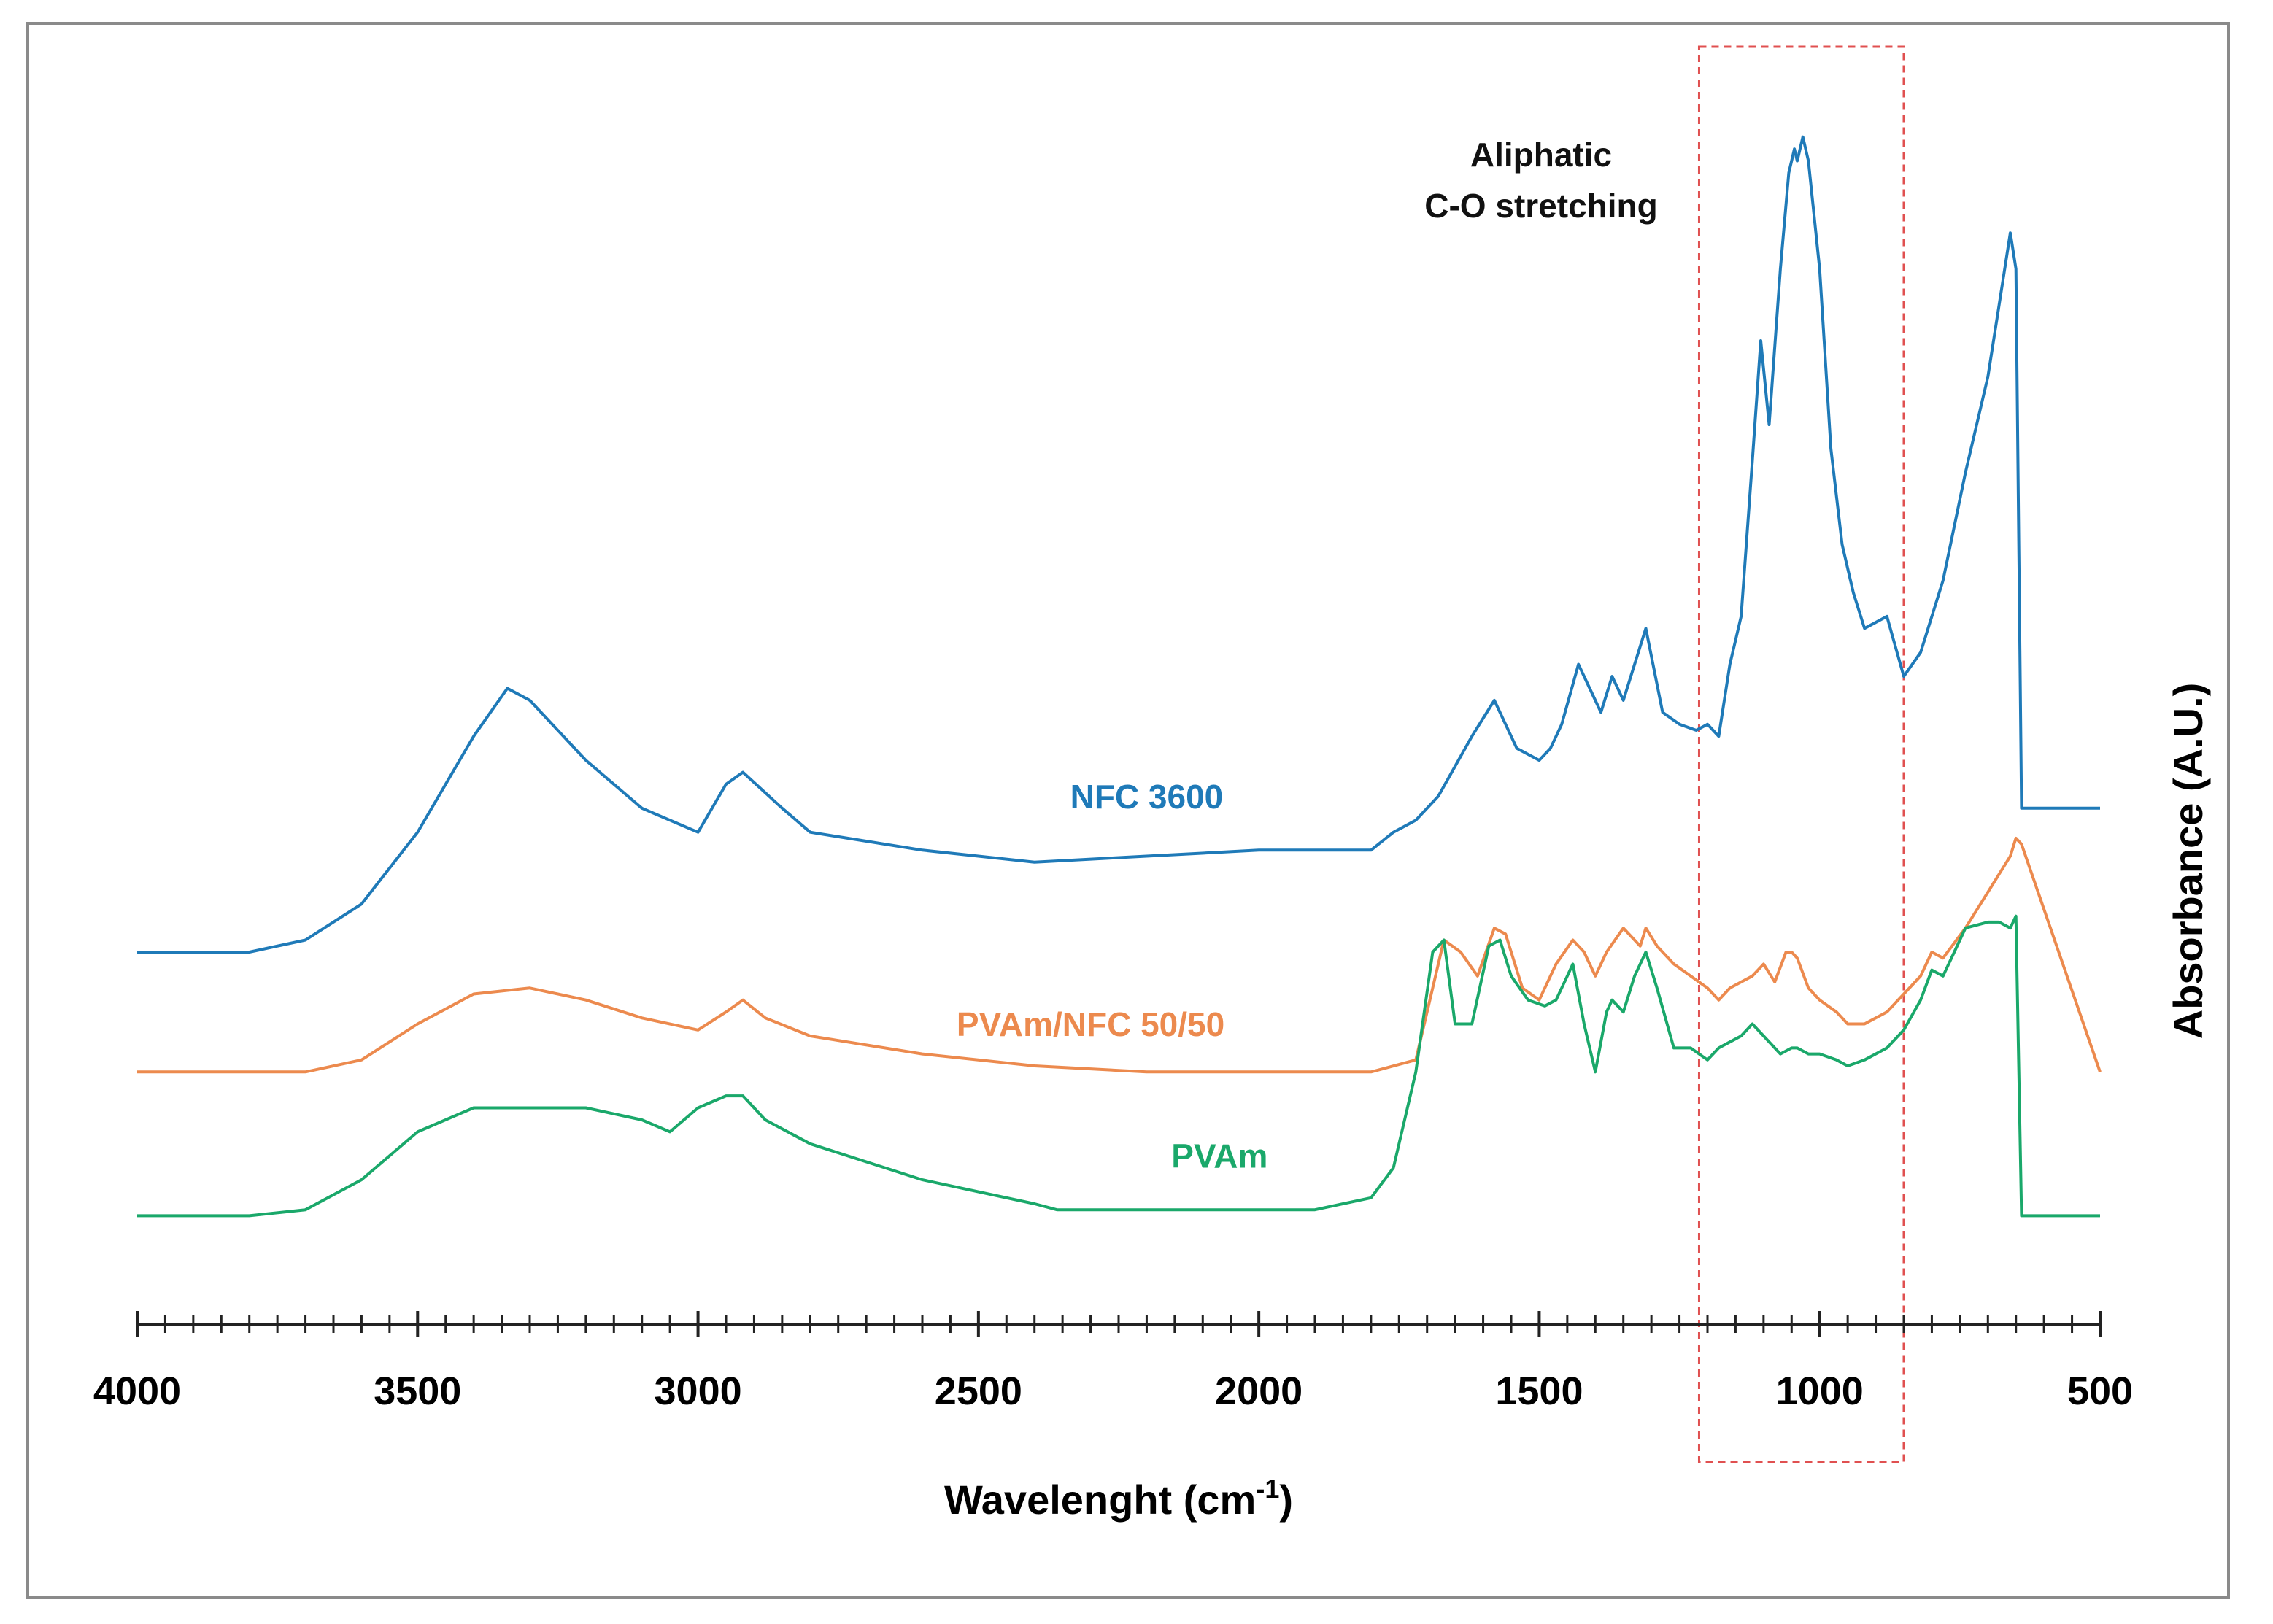 This screenshot has height=1624, width=2273. Describe the element at coordinates (1259, 1391) in the screenshot. I see `x-tick-label: 2000` at that location.